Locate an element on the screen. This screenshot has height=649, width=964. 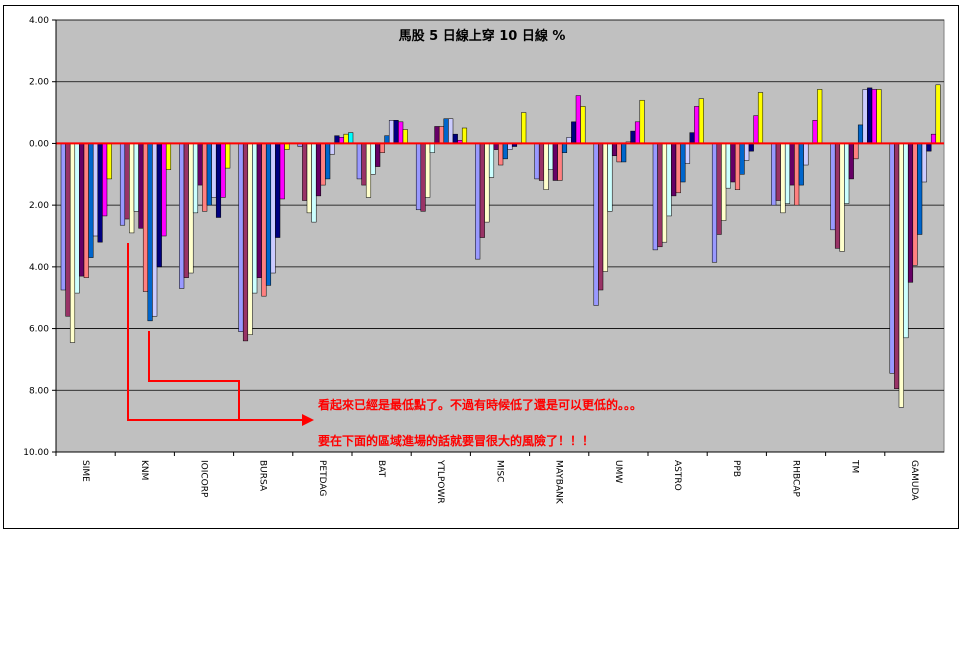
arrowhead is located at coordinates (308, 420).